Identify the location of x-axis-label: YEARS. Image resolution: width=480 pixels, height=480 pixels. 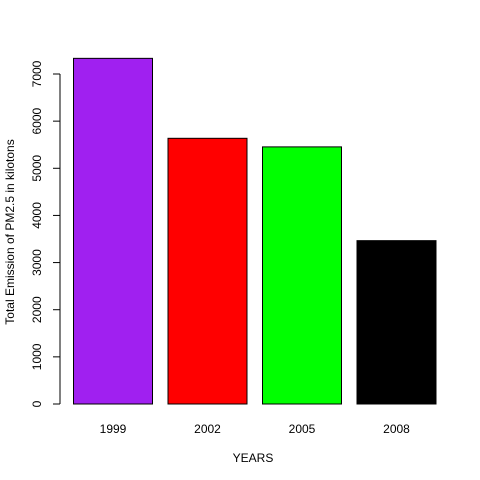
(253, 458).